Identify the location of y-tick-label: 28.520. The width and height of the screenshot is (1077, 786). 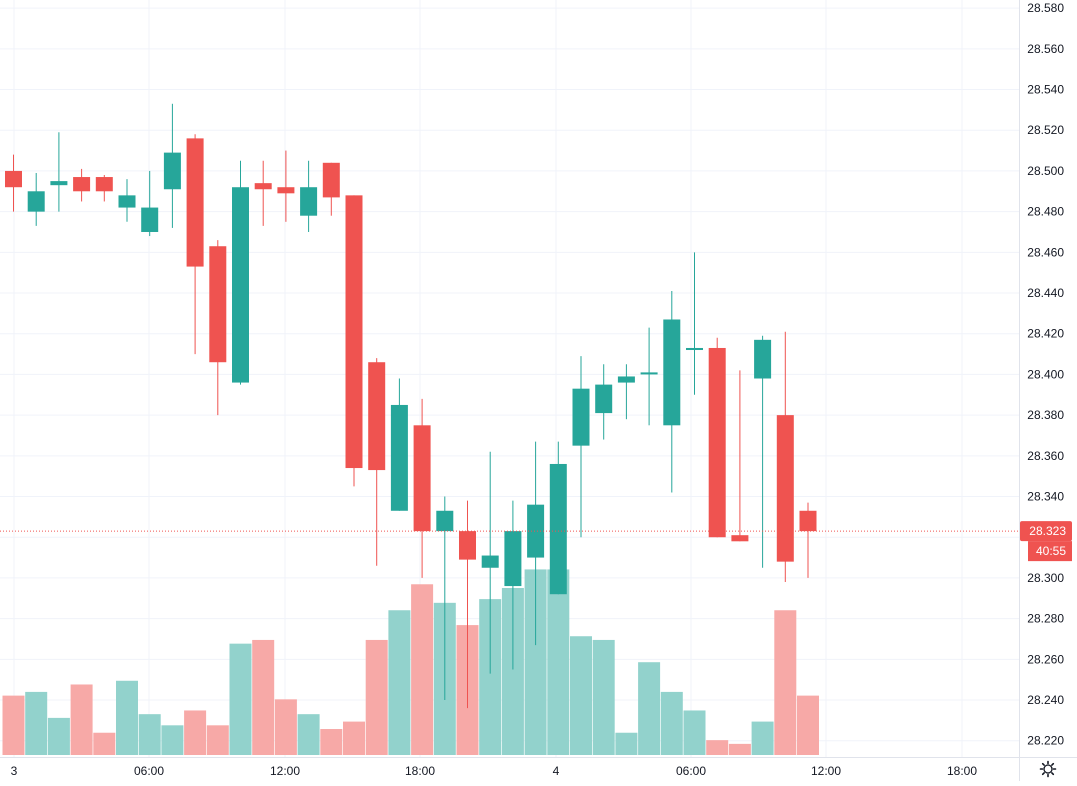
(1045, 130).